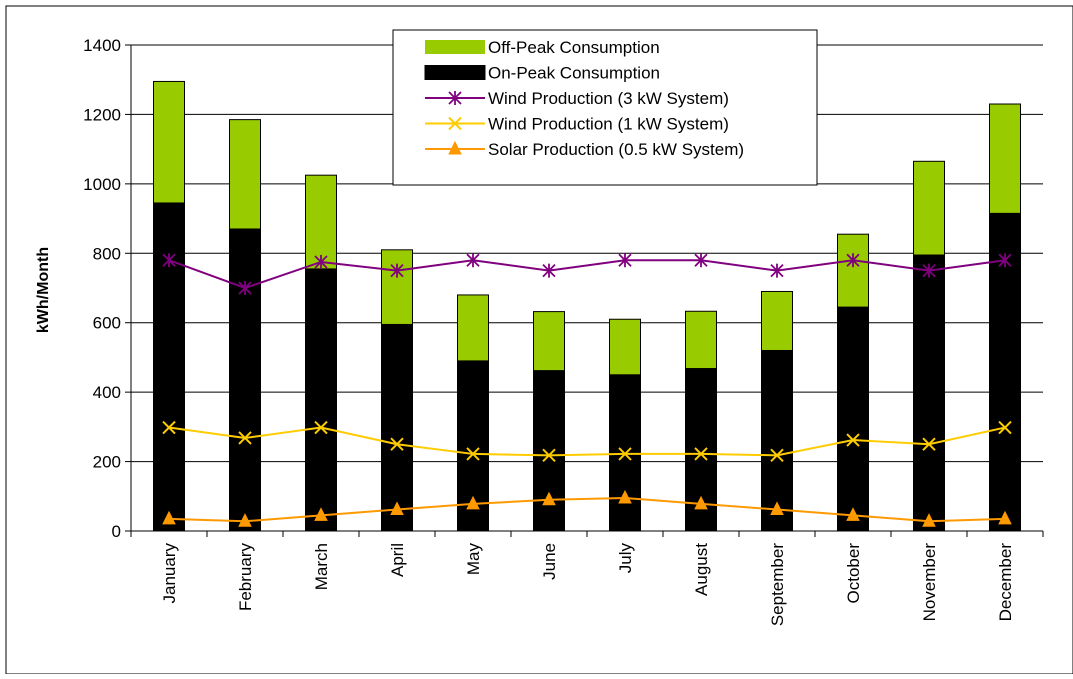  What do you see at coordinates (625, 347) in the screenshot?
I see `bar-off-peak-july` at bounding box center [625, 347].